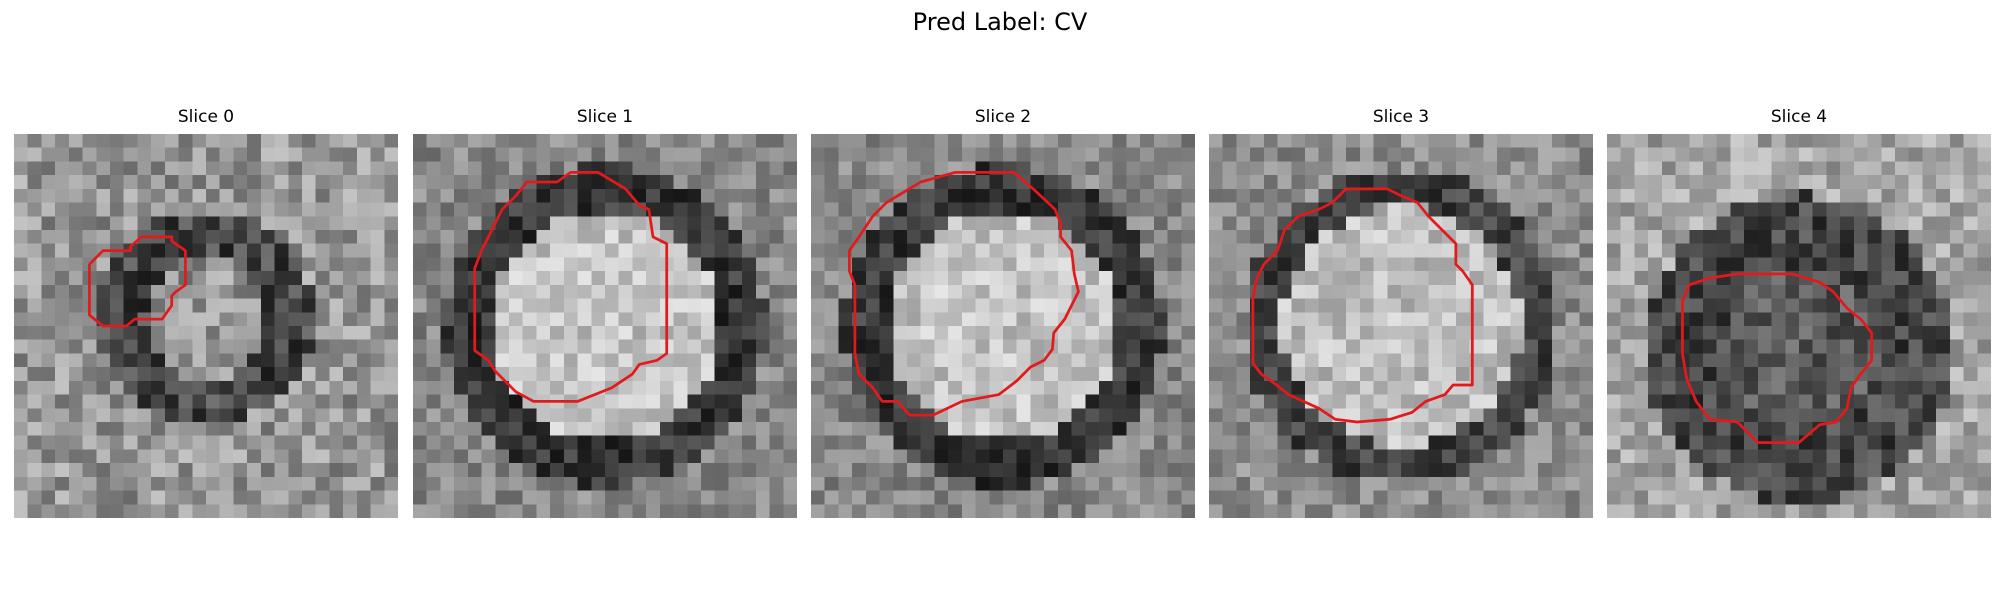  I want to click on slice-panel: Slice 0, so click(206, 311).